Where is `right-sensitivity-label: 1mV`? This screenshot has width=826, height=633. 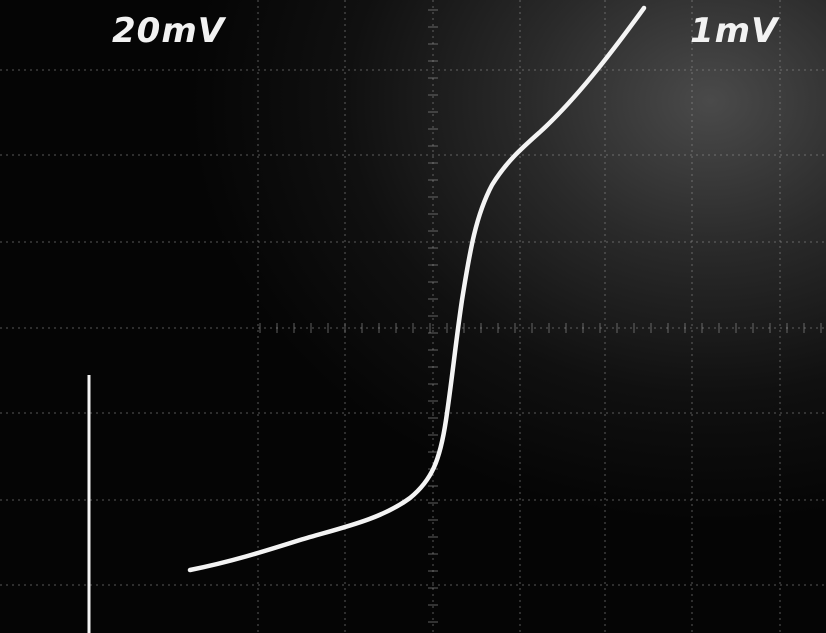 right-sensitivity-label: 1mV is located at coordinates (734, 31).